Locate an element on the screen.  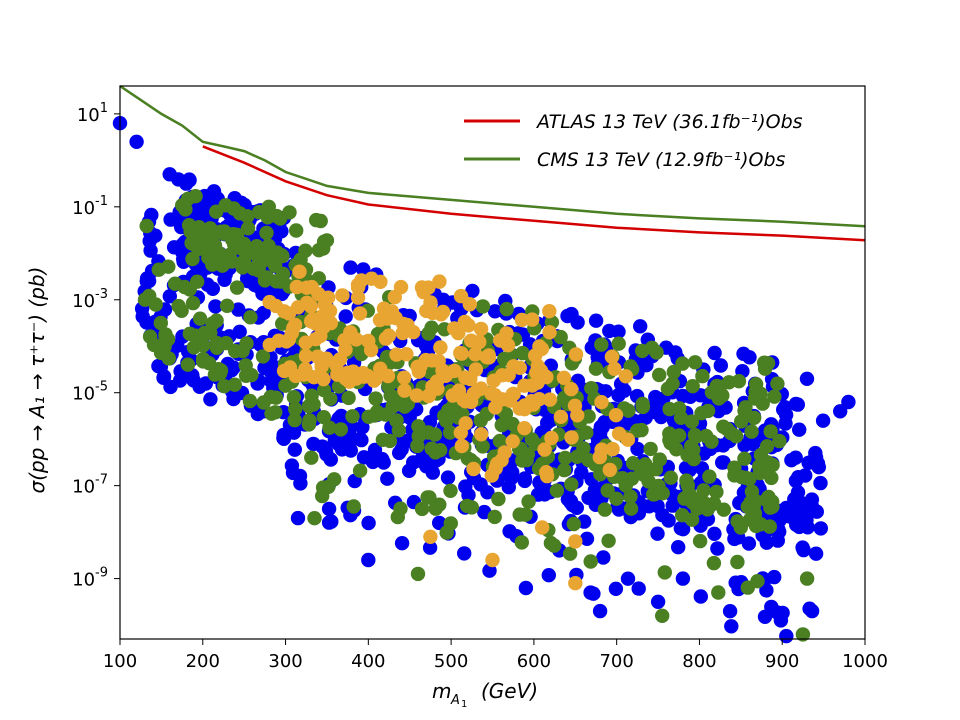
x-tick-label: 900 is located at coordinates (782, 661).